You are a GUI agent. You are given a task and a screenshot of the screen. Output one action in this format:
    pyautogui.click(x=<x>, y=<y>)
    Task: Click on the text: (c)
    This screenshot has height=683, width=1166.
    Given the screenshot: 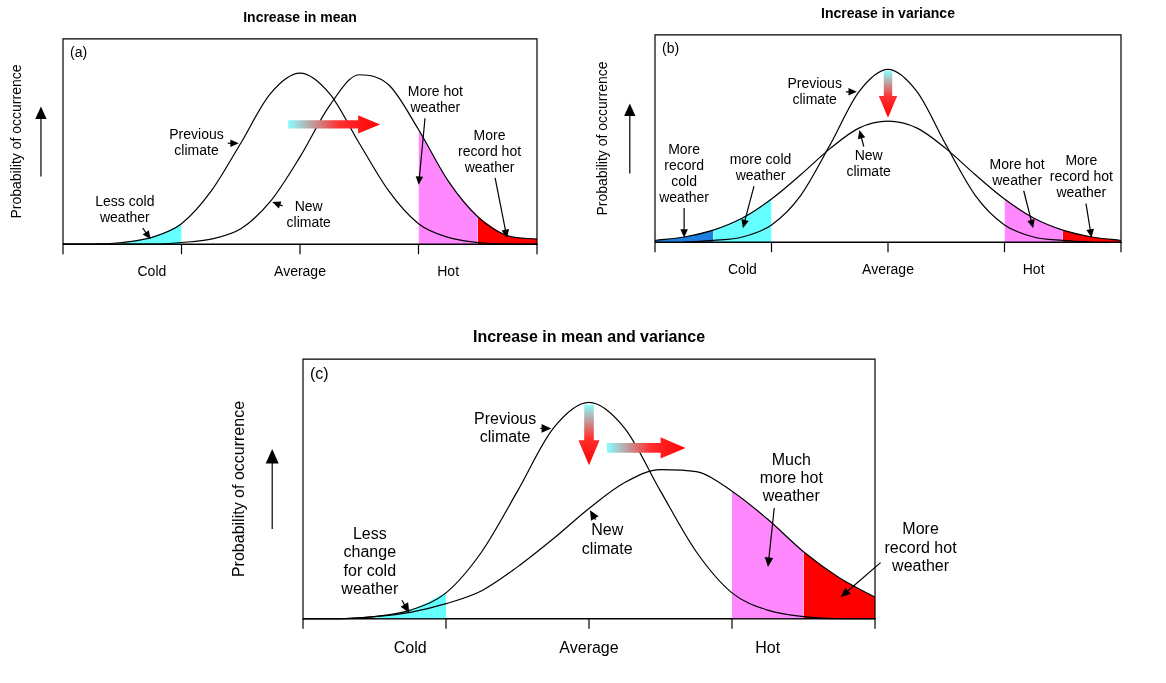 What is the action you would take?
    pyautogui.click(x=319, y=373)
    